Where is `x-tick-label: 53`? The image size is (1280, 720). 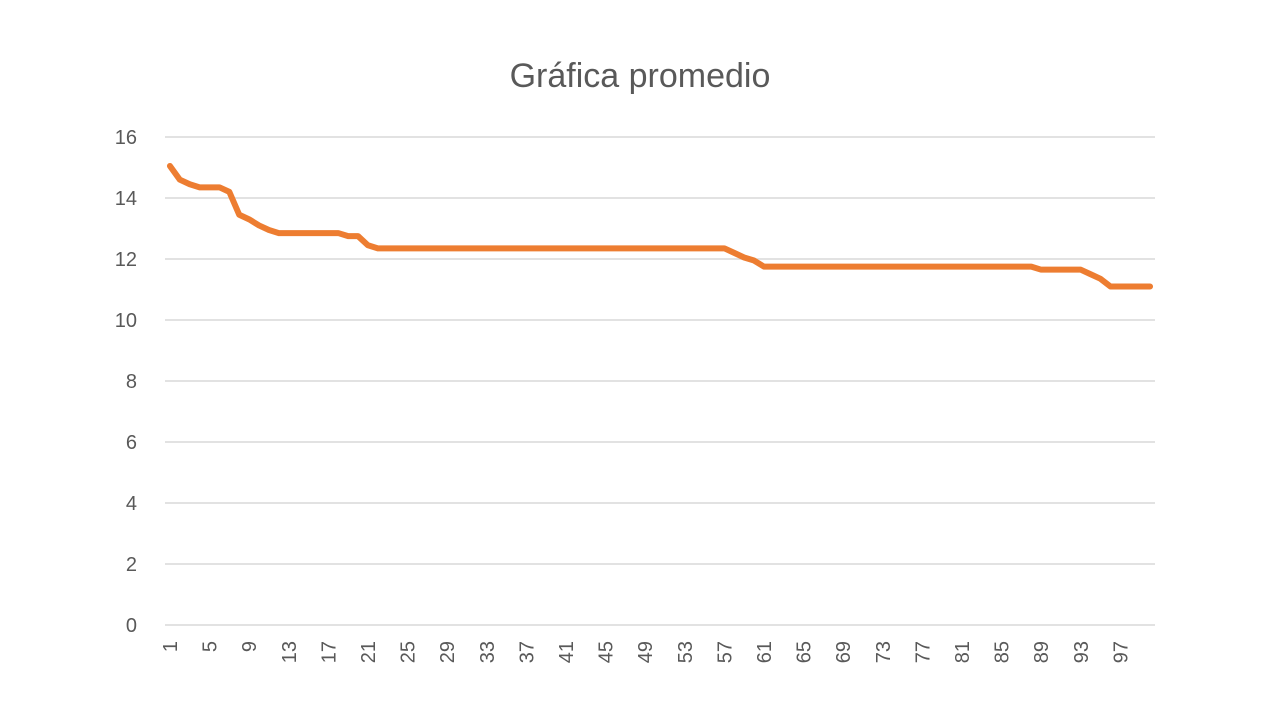 x-tick-label: 53 is located at coordinates (686, 652).